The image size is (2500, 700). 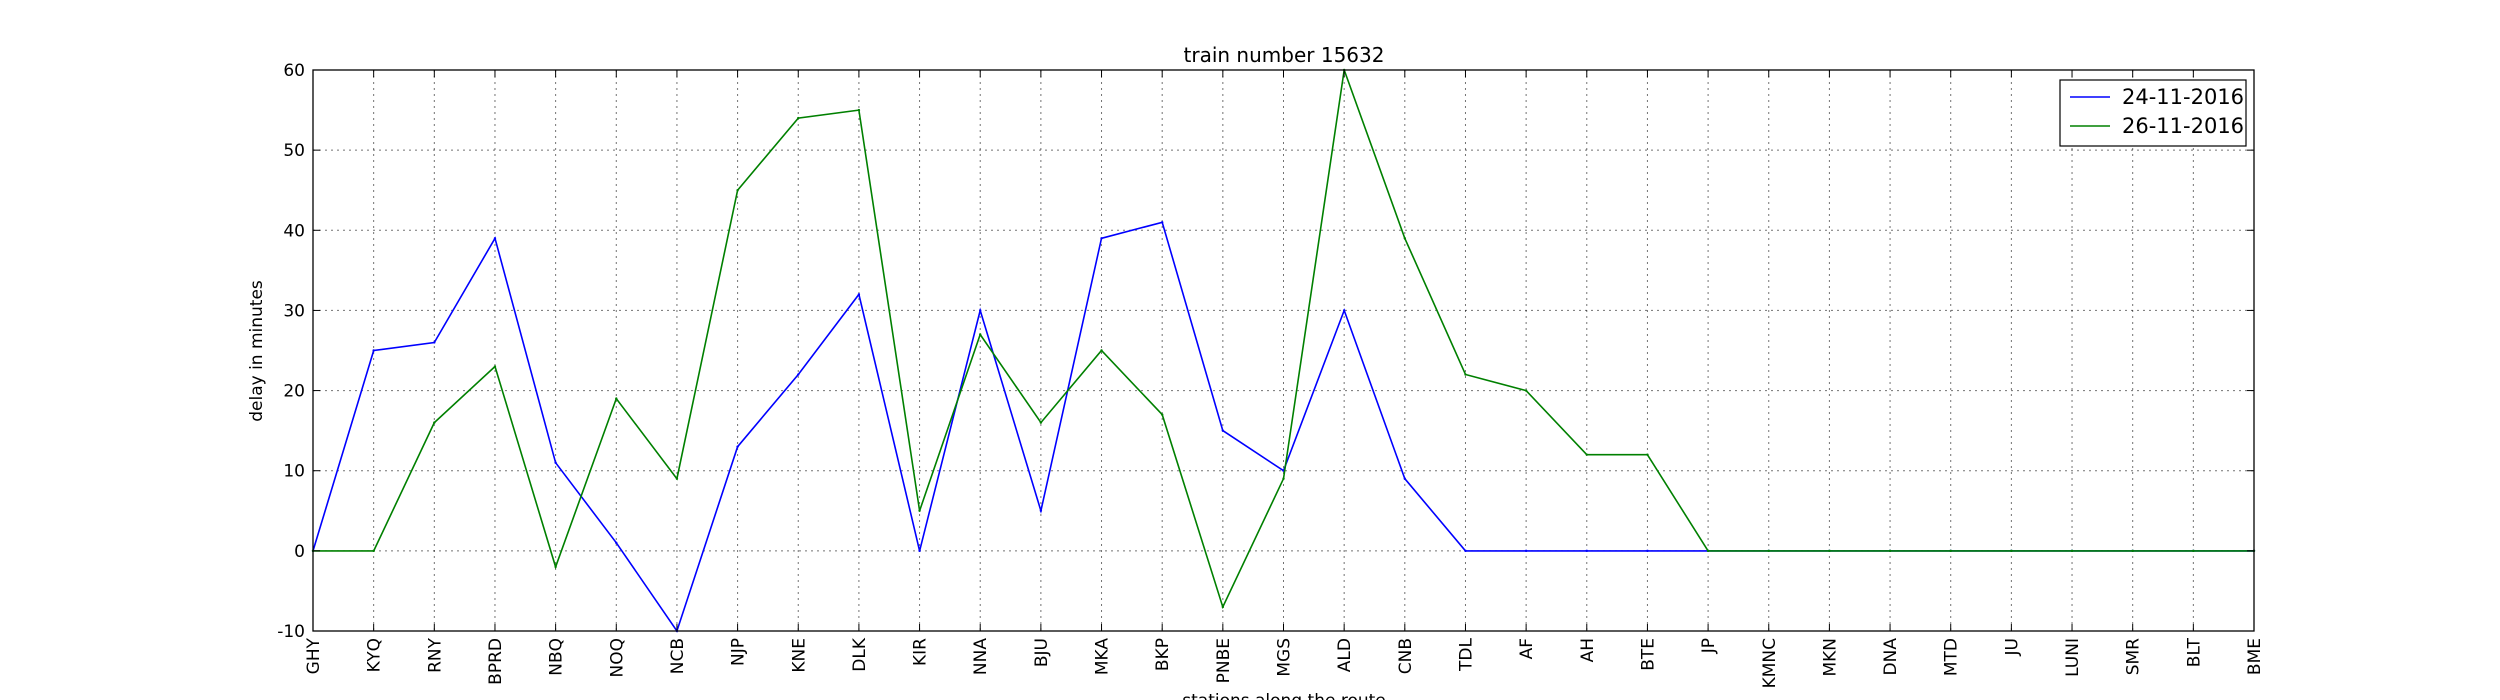 What do you see at coordinates (2255, 656) in the screenshot?
I see `x-tick-label: BME` at bounding box center [2255, 656].